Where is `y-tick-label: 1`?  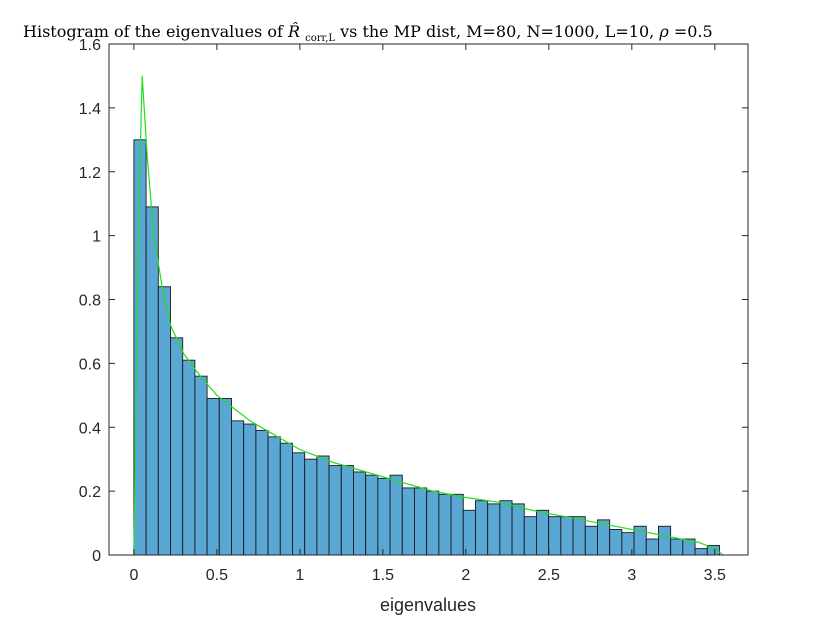
y-tick-label: 1 is located at coordinates (96, 237).